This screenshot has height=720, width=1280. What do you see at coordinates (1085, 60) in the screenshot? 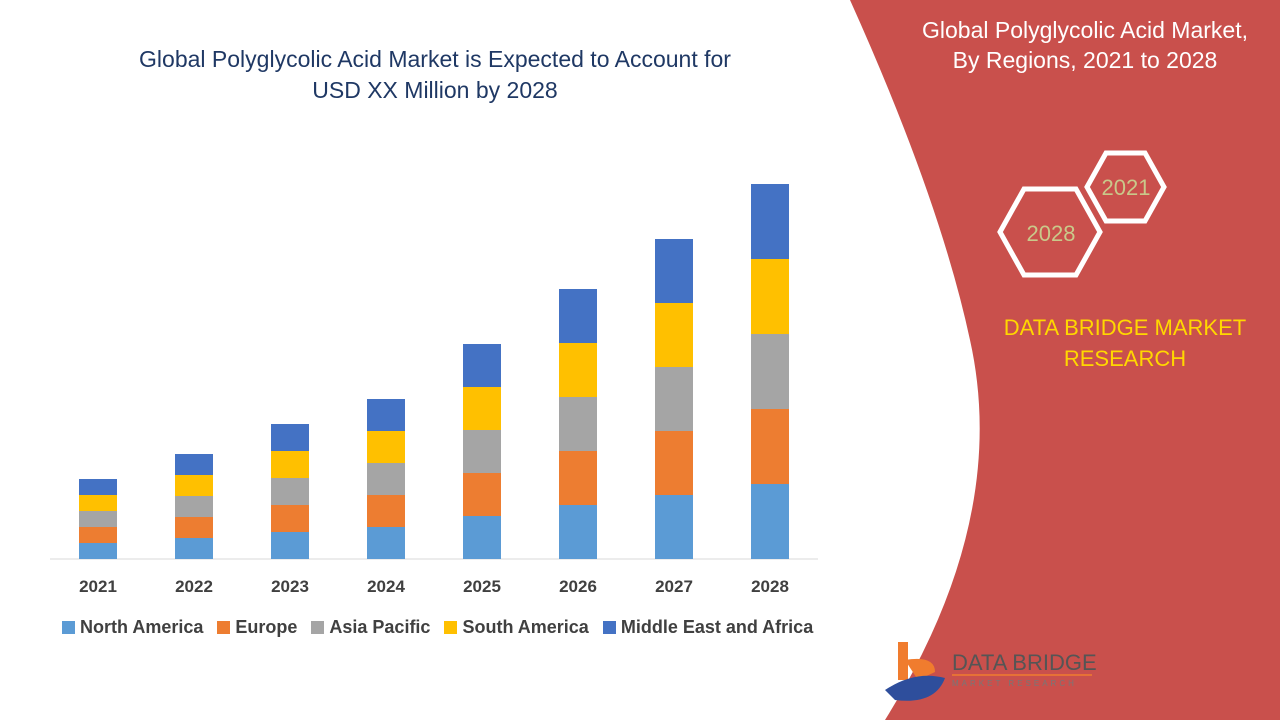
I see `side-title-line-2: By Regions, 2021 to 2028` at bounding box center [1085, 60].